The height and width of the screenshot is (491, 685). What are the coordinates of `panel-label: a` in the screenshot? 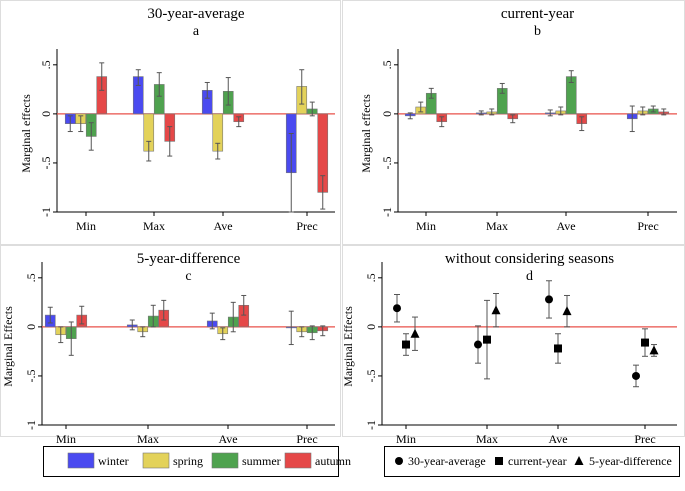 It's located at (196, 31).